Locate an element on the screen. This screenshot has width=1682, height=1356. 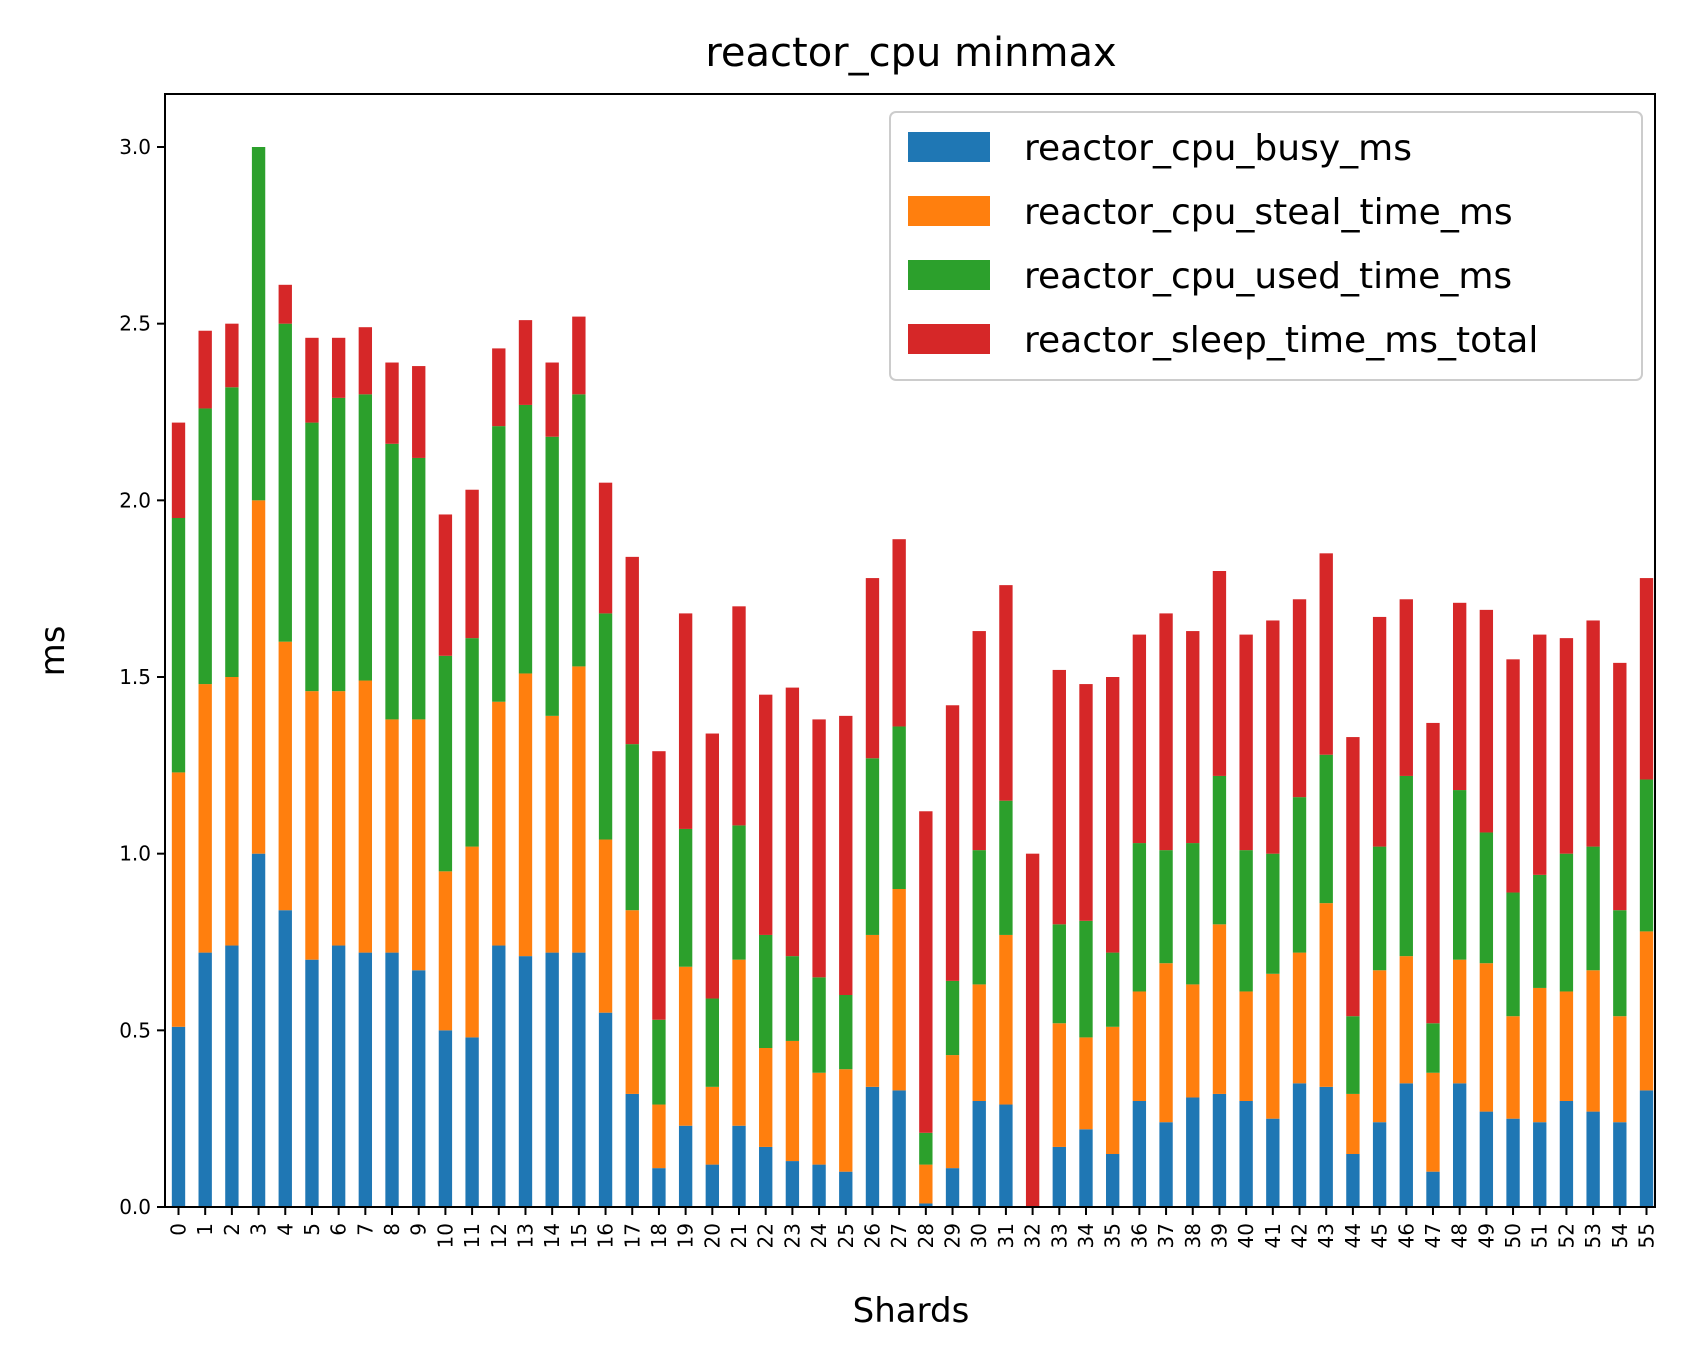
legend-label-reactor_cpu_steal_time_ms: reactor_cpu_steal_time_ms is located at coordinates (1268, 212).